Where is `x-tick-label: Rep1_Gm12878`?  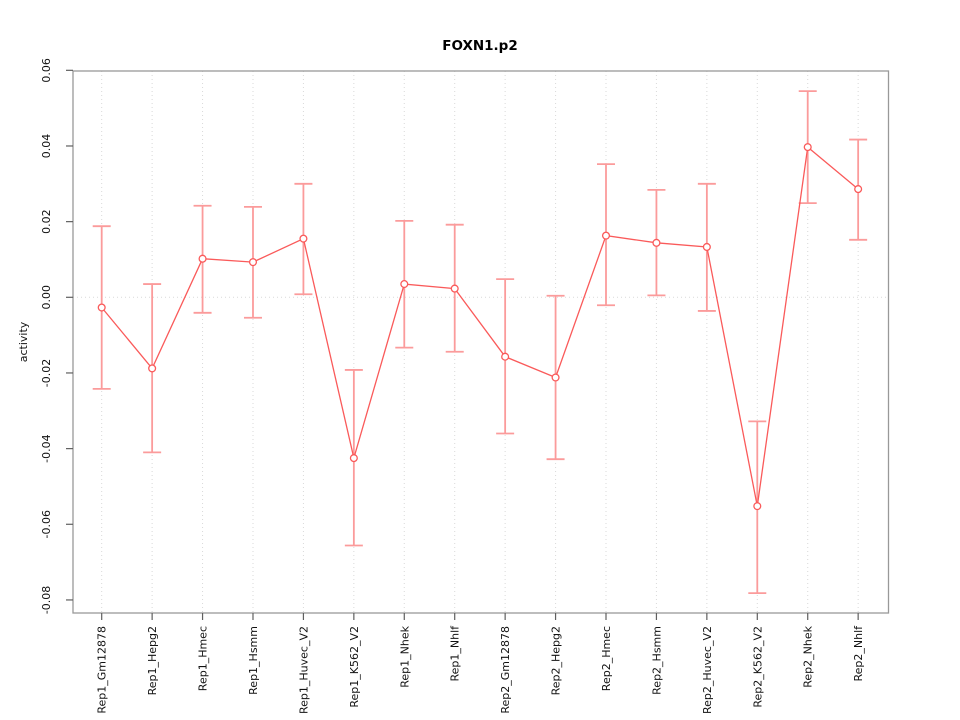
x-tick-label: Rep1_Gm12878 is located at coordinates (102, 670).